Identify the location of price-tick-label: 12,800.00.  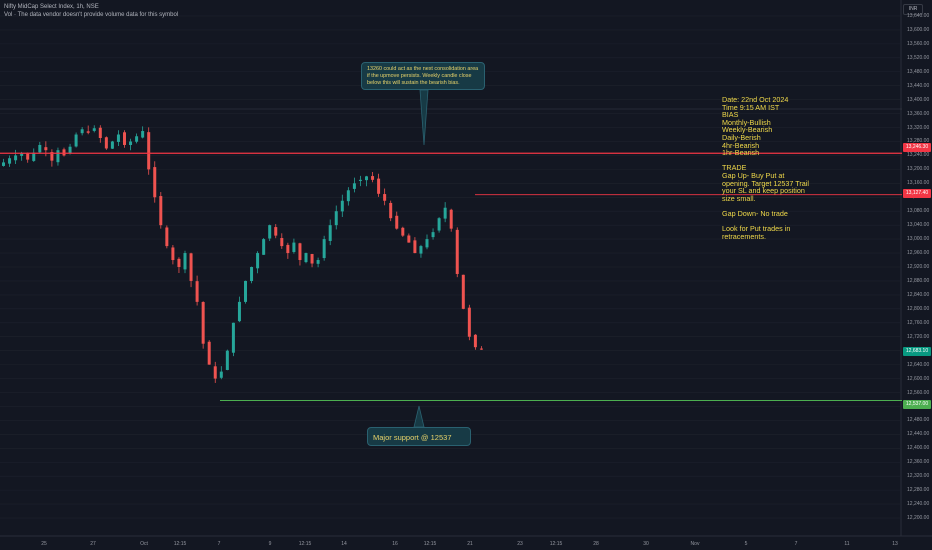
(918, 308).